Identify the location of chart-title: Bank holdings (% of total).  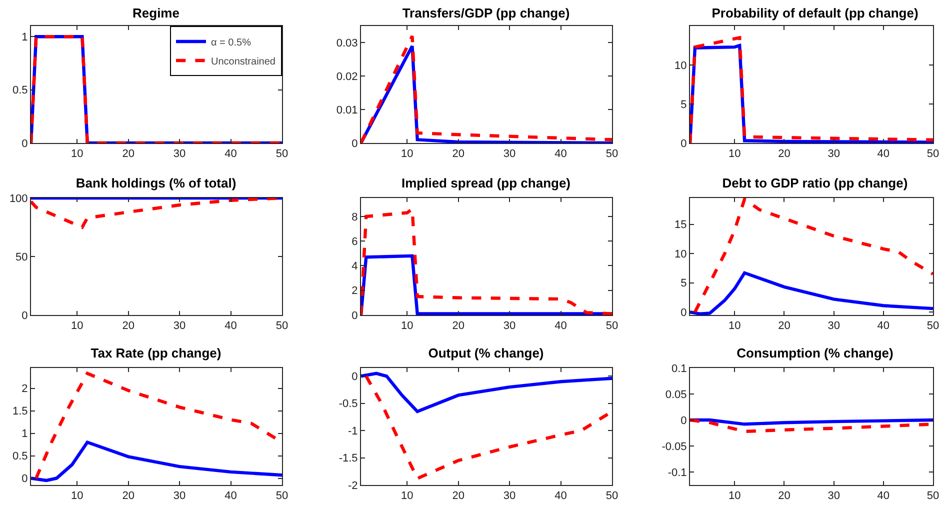
(156, 183).